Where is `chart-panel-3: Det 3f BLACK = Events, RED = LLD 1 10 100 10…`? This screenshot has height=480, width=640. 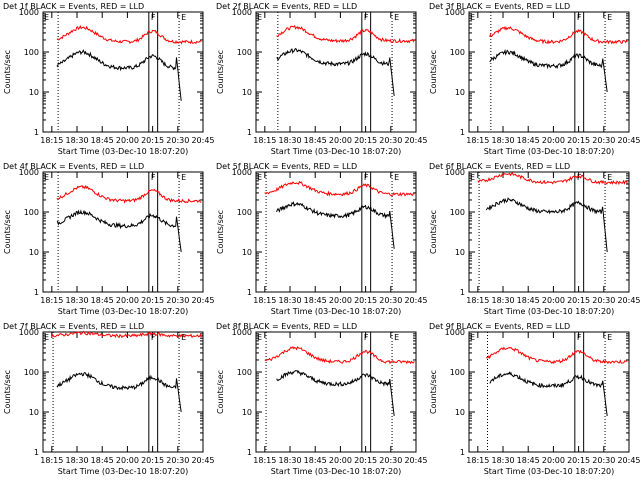 chart-panel-3: Det 3f BLACK = Events, RED = LLD 1 10 100 10… is located at coordinates (534, 79).